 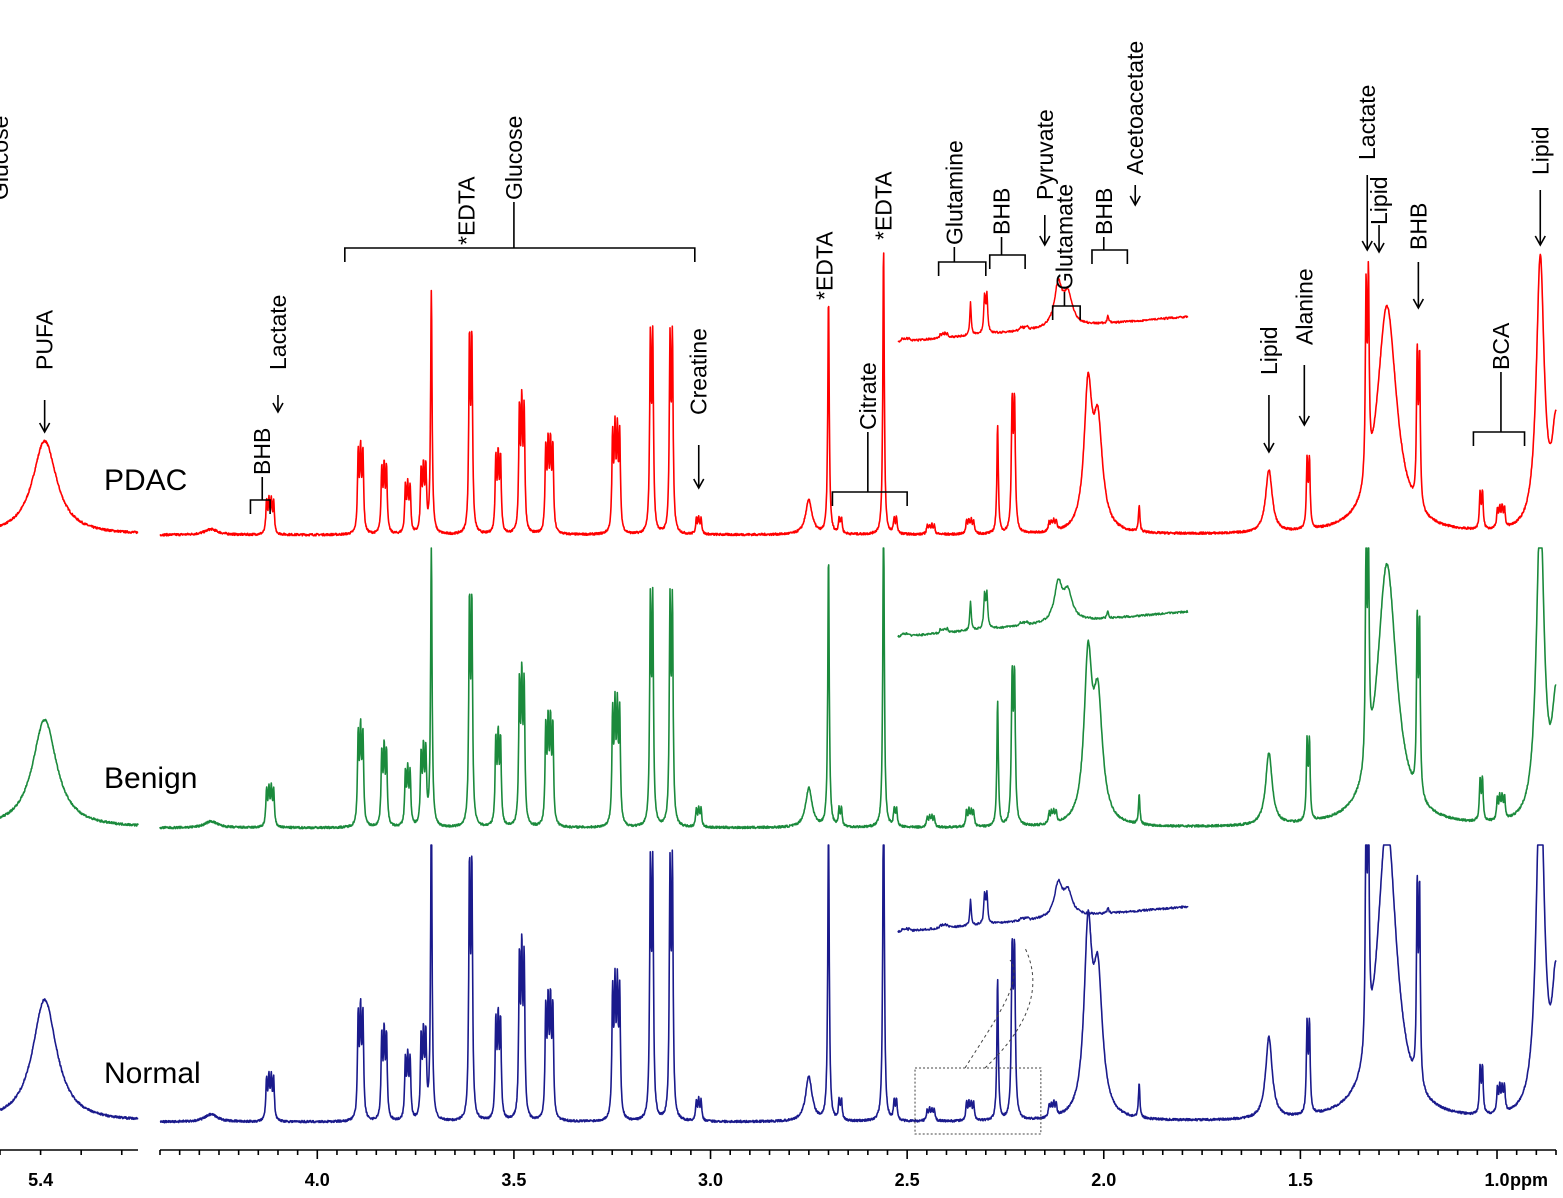 What do you see at coordinates (884, 205) in the screenshot?
I see `annotation-edta-9-label: *EDTA` at bounding box center [884, 205].